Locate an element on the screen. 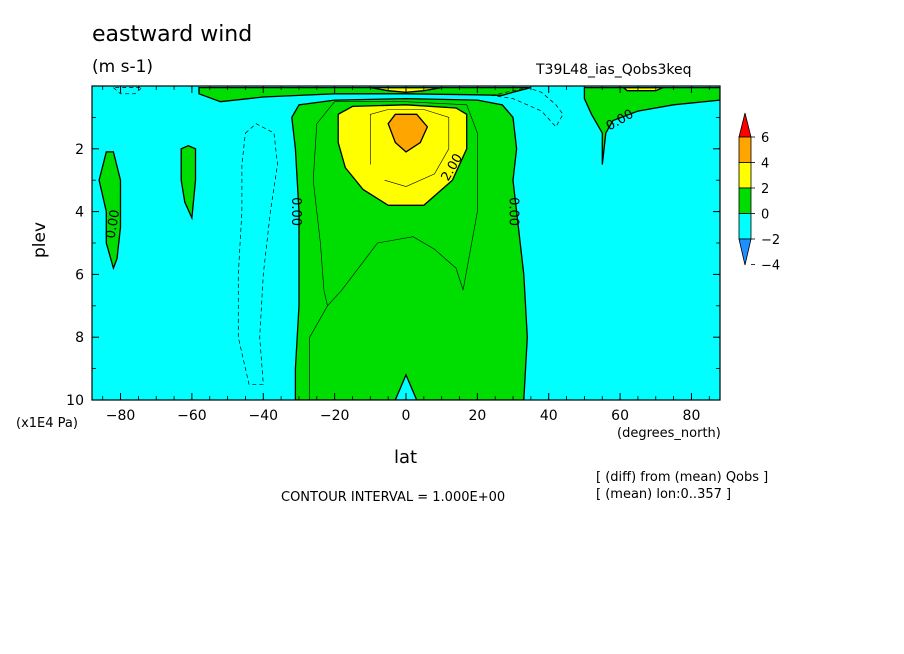 The image size is (904, 654). fill-yellow-outline-top-north-patch is located at coordinates (642, 89).